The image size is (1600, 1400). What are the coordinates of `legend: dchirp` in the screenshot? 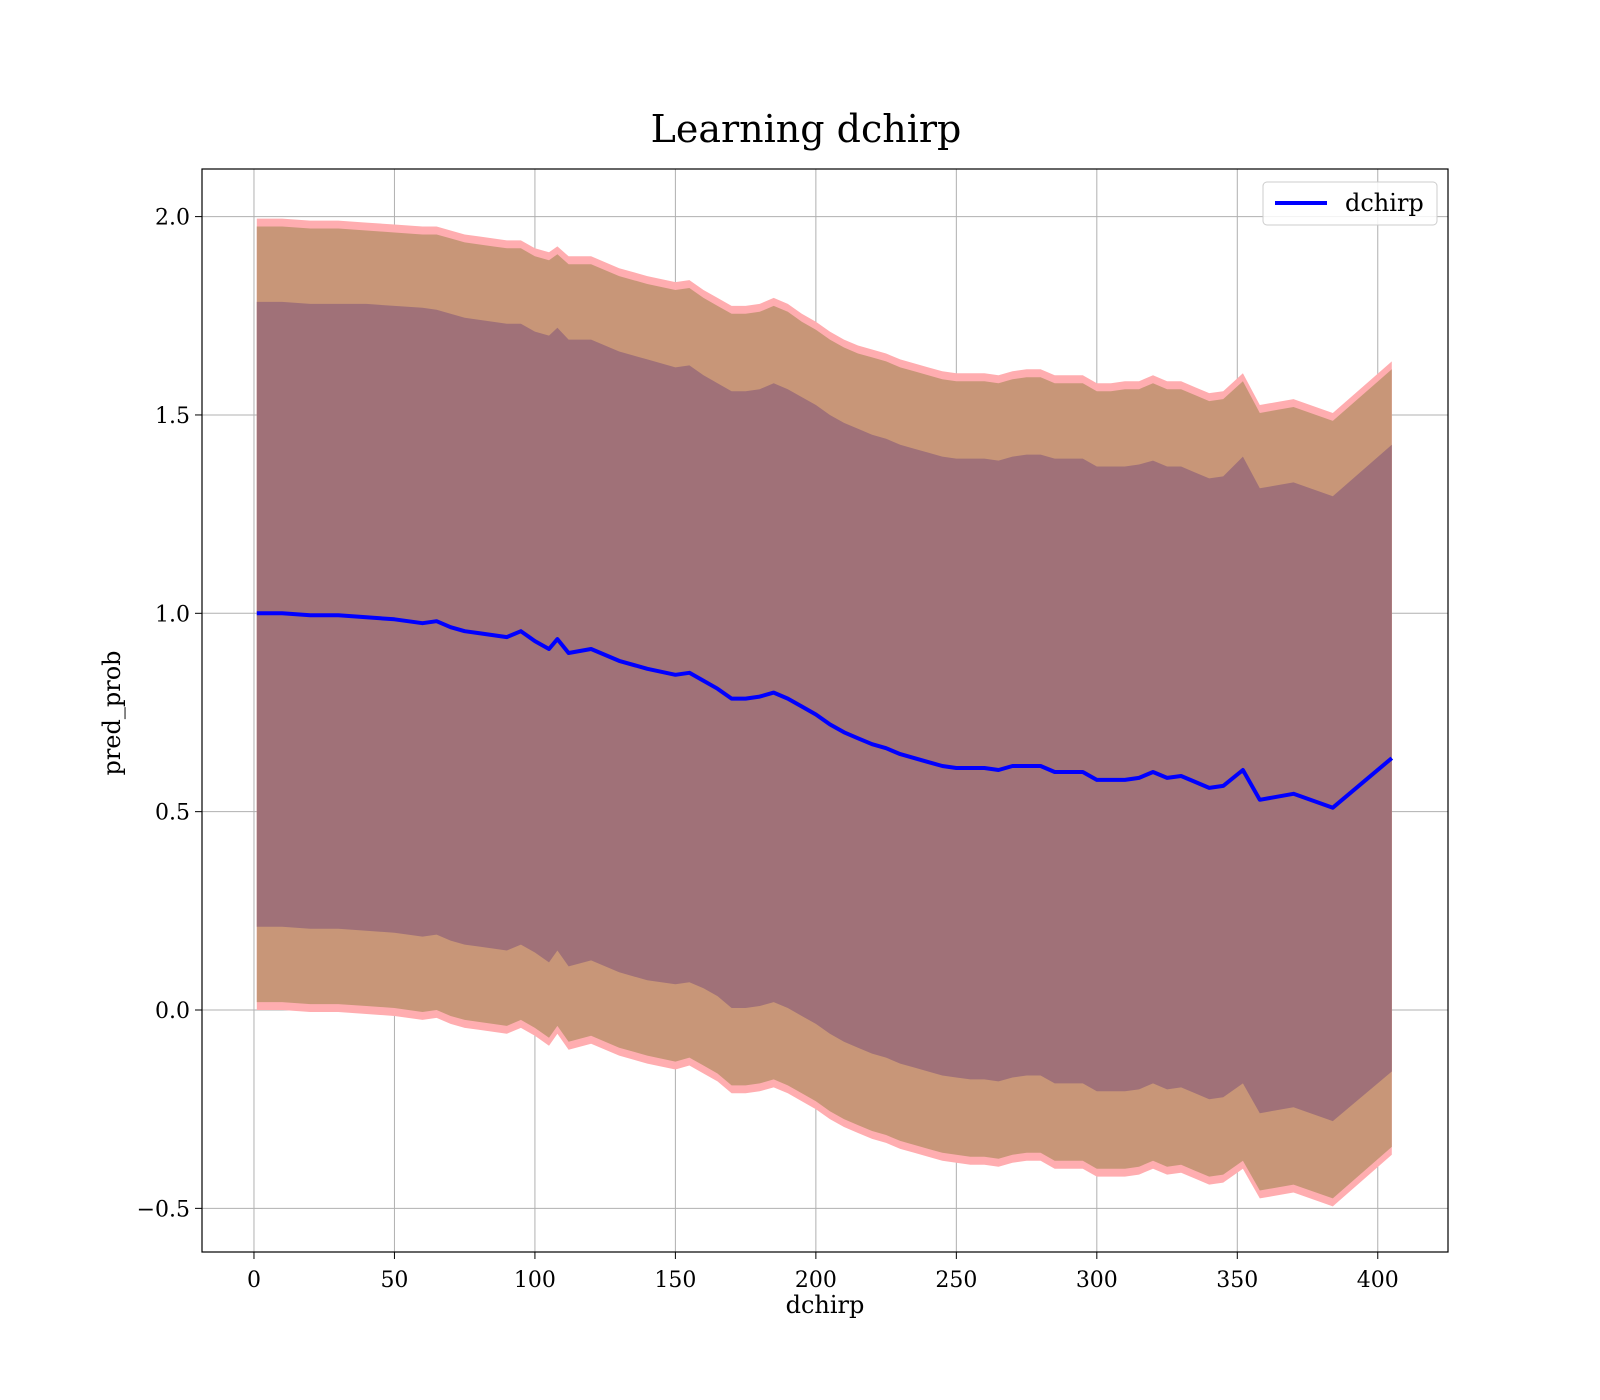 It's located at (1350, 203).